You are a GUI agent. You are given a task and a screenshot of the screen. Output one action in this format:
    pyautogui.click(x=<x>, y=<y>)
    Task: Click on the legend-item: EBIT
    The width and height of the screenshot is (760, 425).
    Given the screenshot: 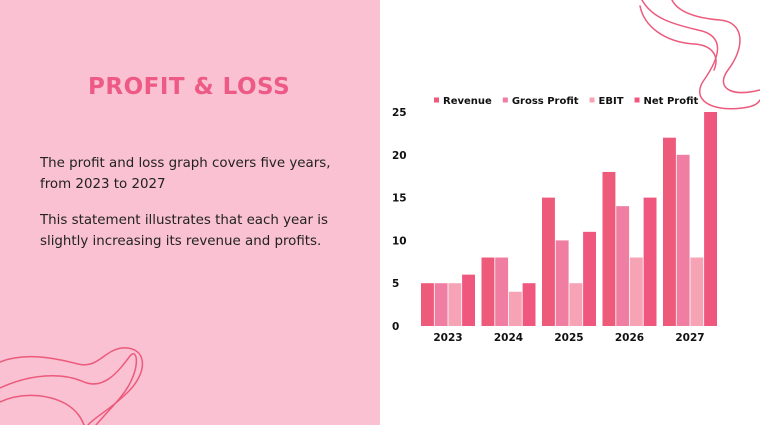 What is the action you would take?
    pyautogui.click(x=606, y=101)
    